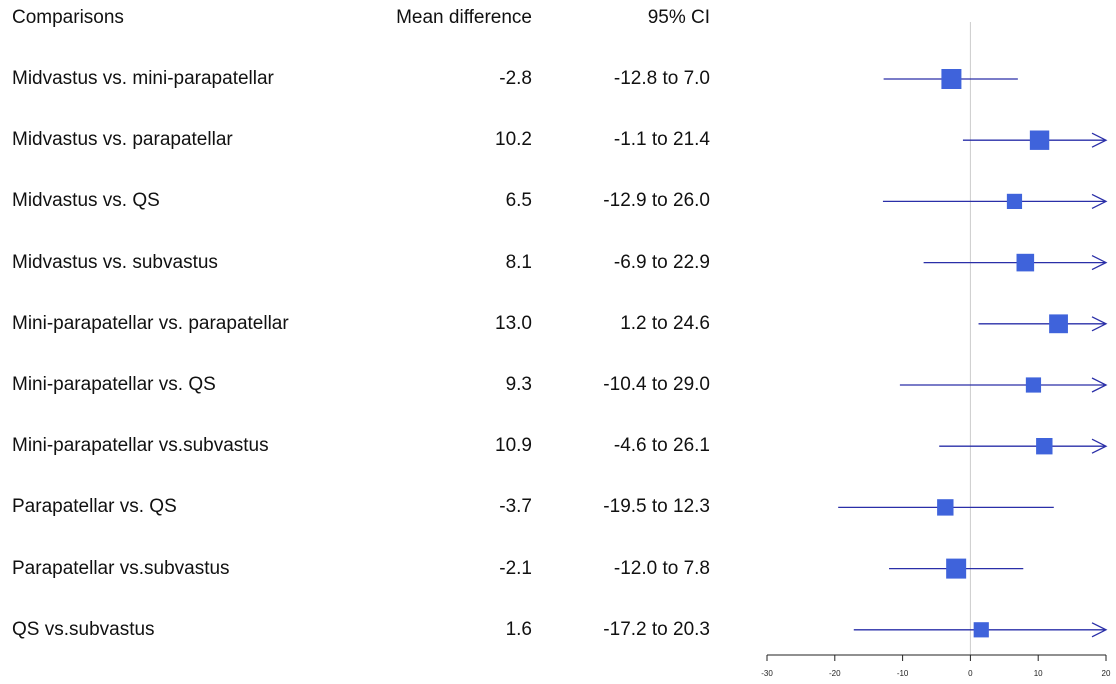 The image size is (1116, 684). What do you see at coordinates (656, 201) in the screenshot?
I see `ci-value: -12.9 to 26.0` at bounding box center [656, 201].